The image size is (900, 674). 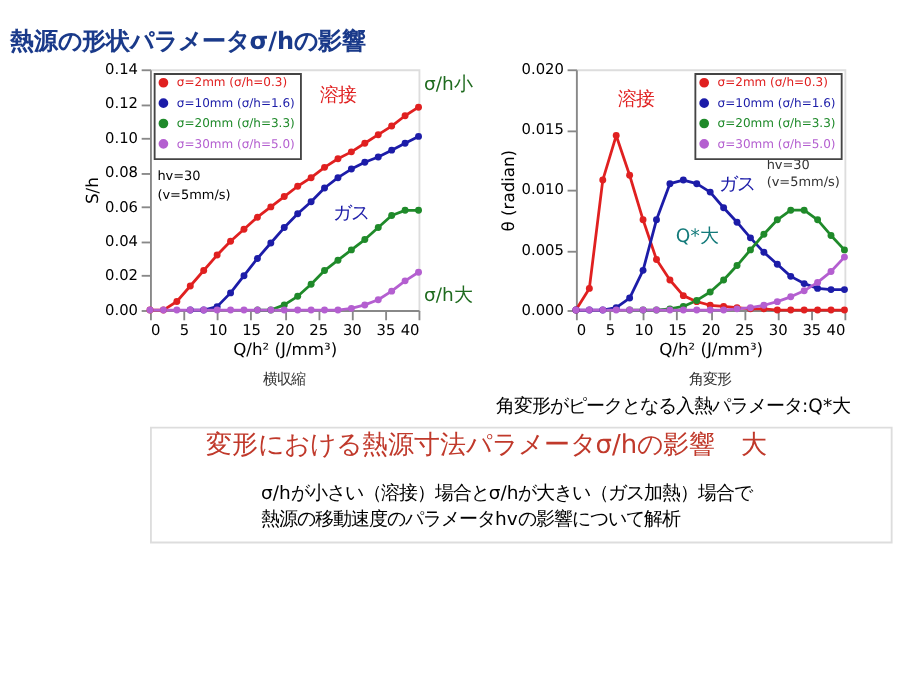 I want to click on y-tick-label: 0.04, so click(x=122, y=240).